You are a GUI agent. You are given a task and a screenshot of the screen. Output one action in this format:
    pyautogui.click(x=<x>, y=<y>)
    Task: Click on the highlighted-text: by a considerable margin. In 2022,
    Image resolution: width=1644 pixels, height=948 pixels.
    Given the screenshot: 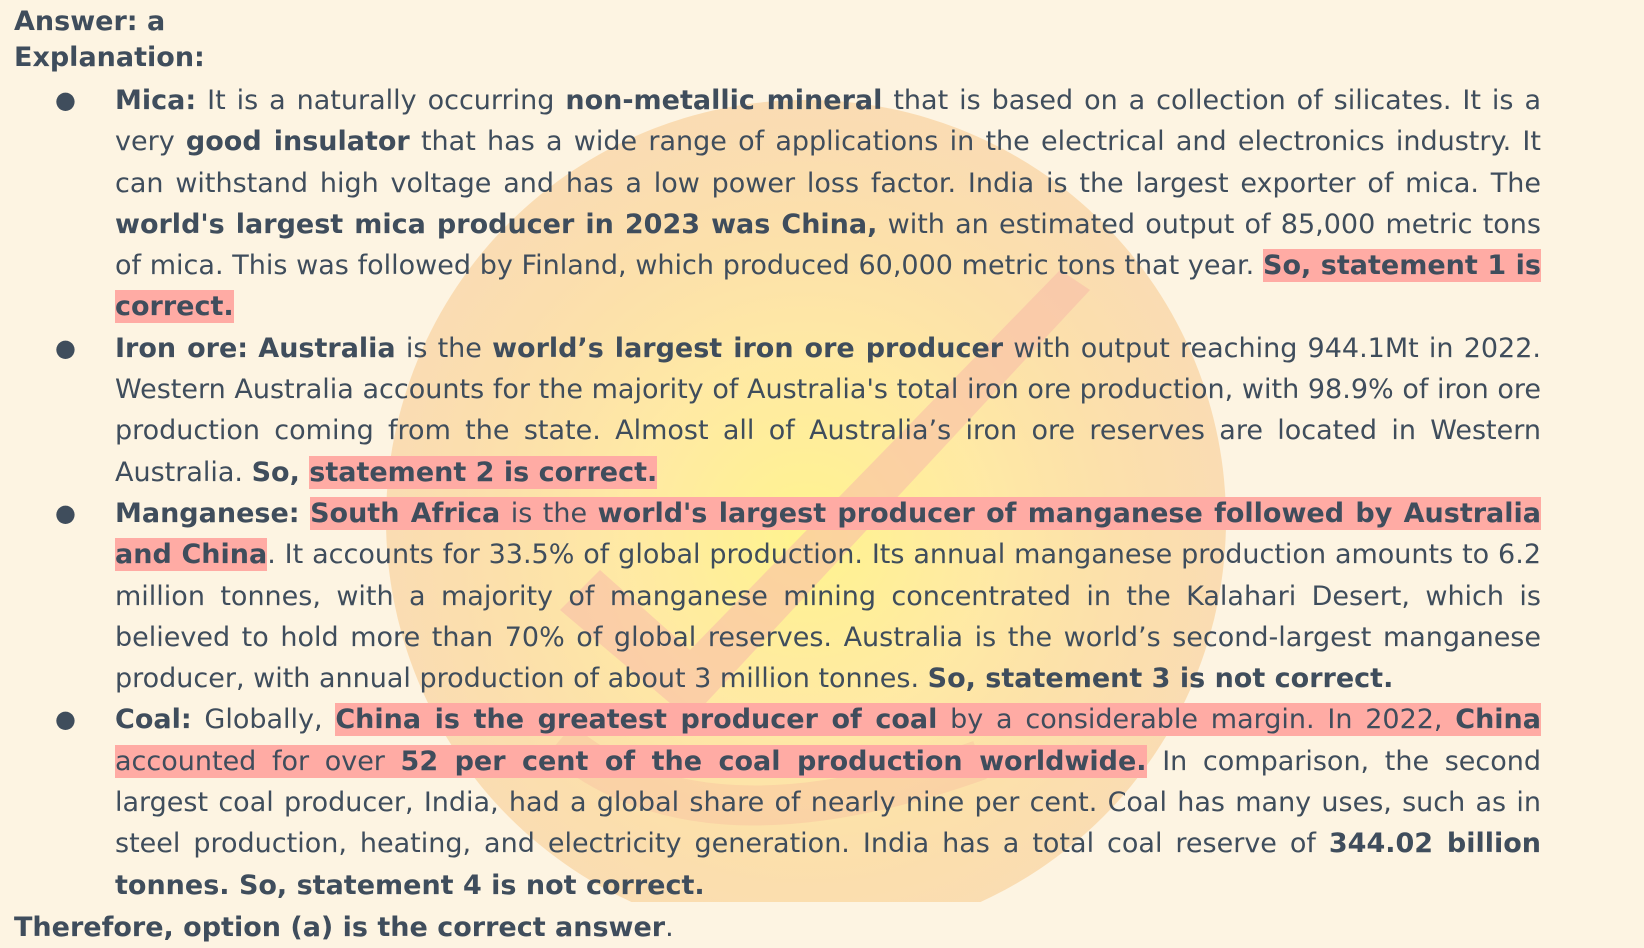 What is the action you would take?
    pyautogui.click(x=1196, y=720)
    